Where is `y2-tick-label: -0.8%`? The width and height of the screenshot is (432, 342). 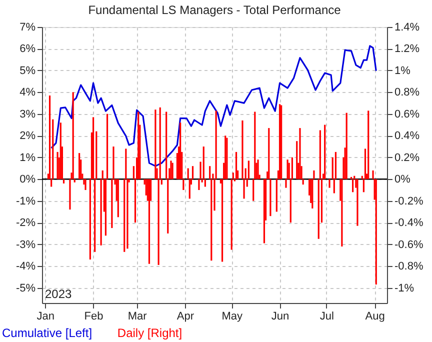 y2-tick-label: -0.8% is located at coordinates (409, 266).